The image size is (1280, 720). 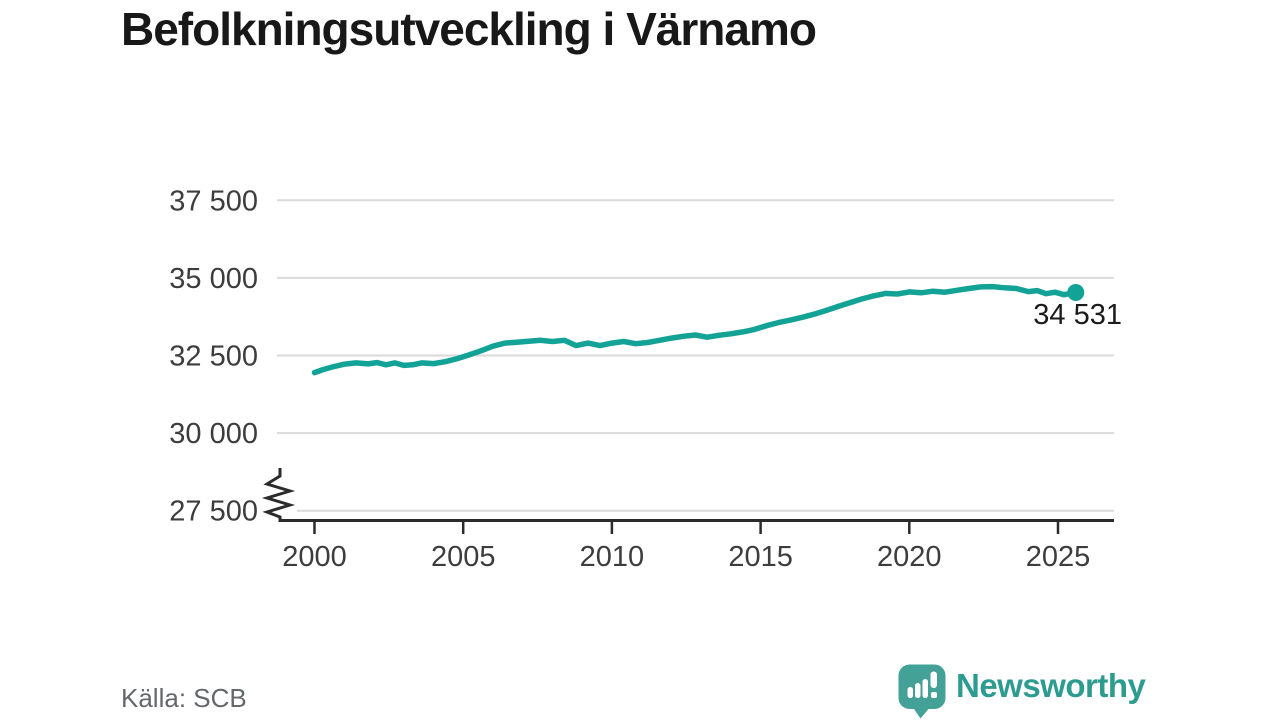 I want to click on page-title: Befolkningsutveckling i Värnamo, so click(x=469, y=29).